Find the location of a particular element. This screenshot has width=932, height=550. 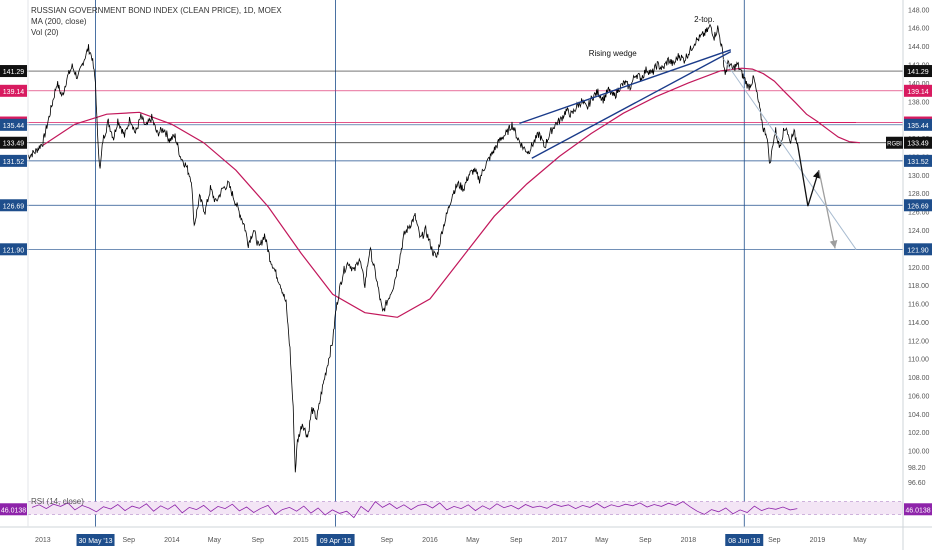

y-tick-label: 110.00 is located at coordinates (918, 360).